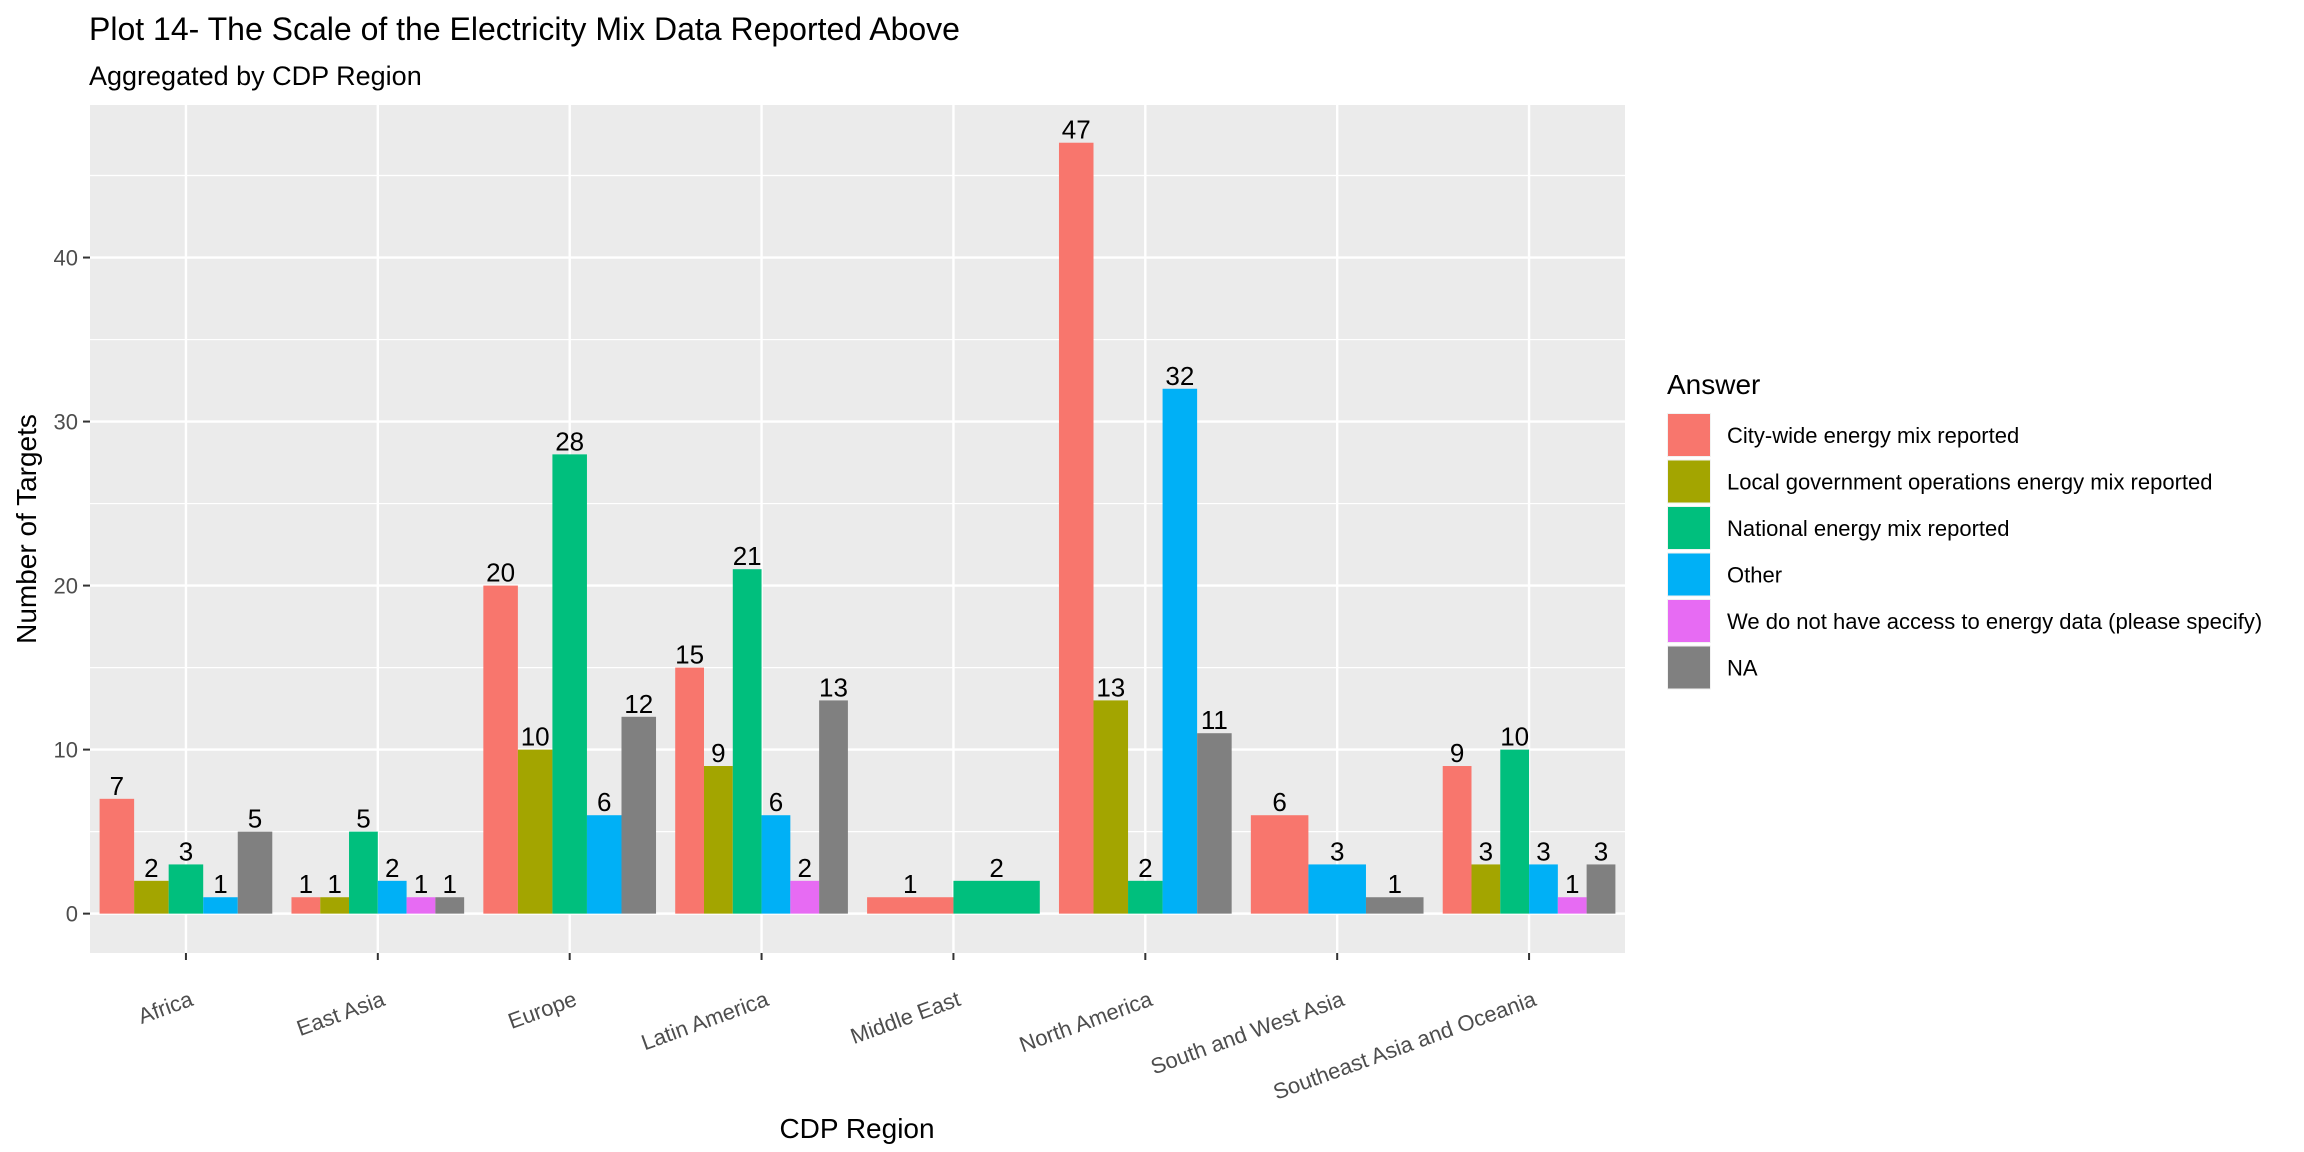  I want to click on bar-value-label: 28, so click(569, 441).